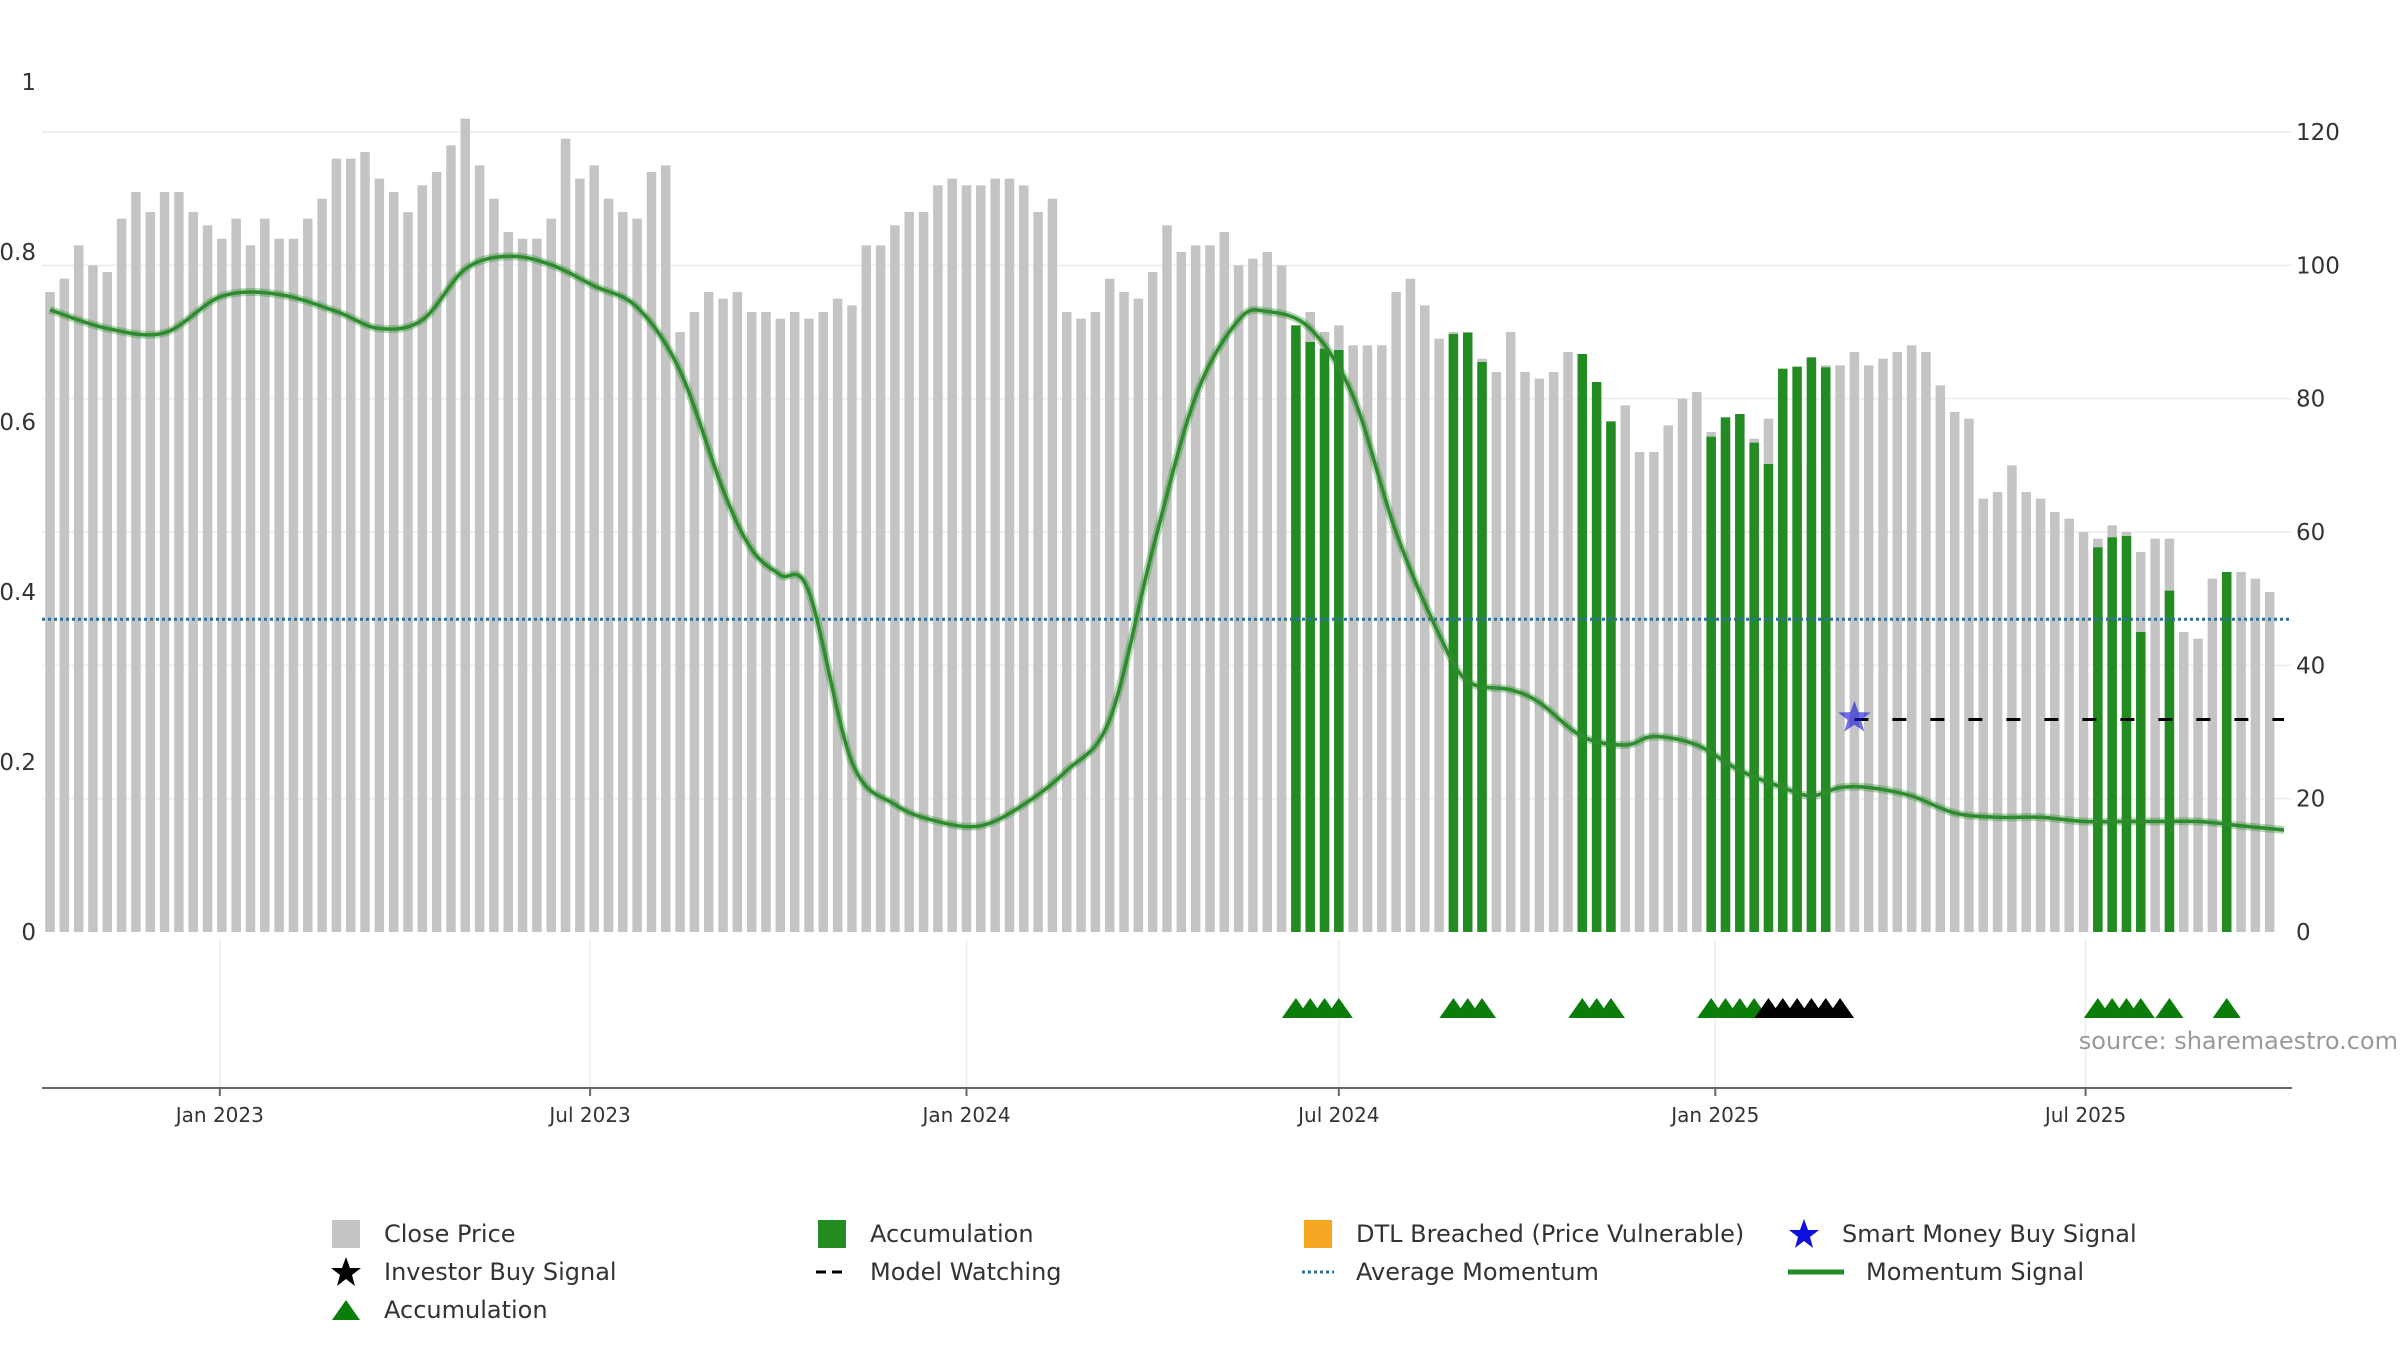 The height and width of the screenshot is (1354, 2400). What do you see at coordinates (18, 763) in the screenshot?
I see `left-y-tick-label: 0.2` at bounding box center [18, 763].